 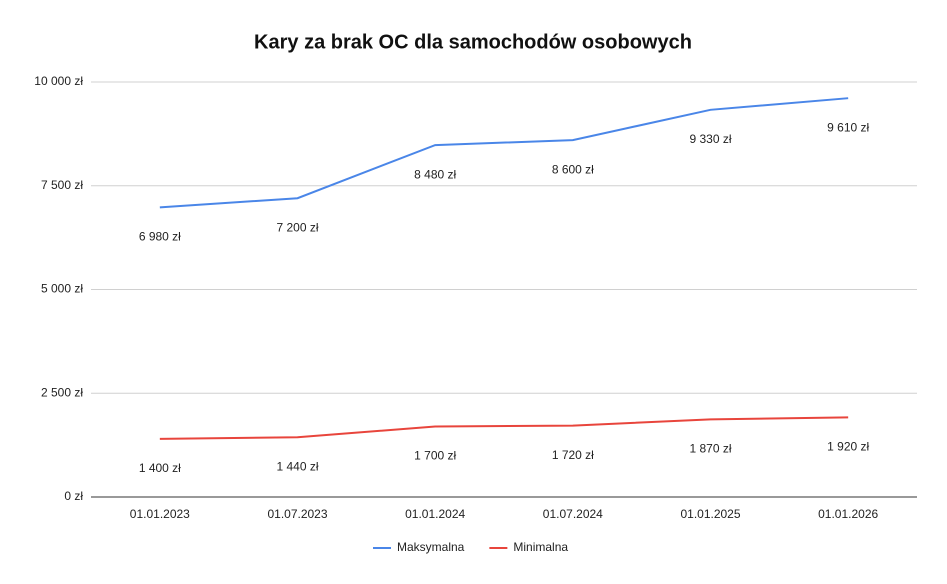 What do you see at coordinates (160, 514) in the screenshot?
I see `x-tick-label: 01.01.2023` at bounding box center [160, 514].